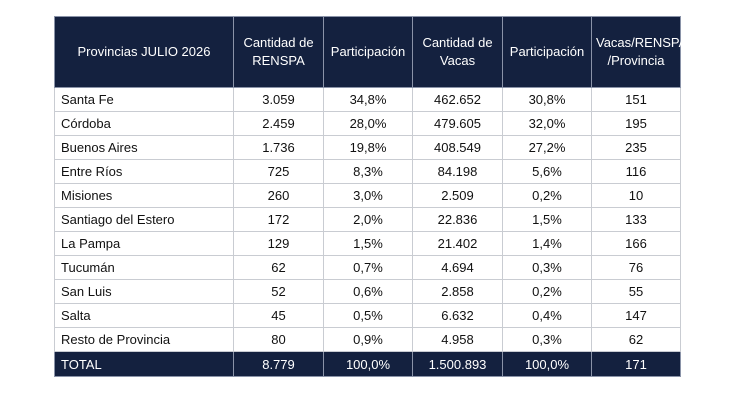 This screenshot has height=400, width=740. Describe the element at coordinates (457, 315) in the screenshot. I see `vacas-cell: 6.632` at that location.